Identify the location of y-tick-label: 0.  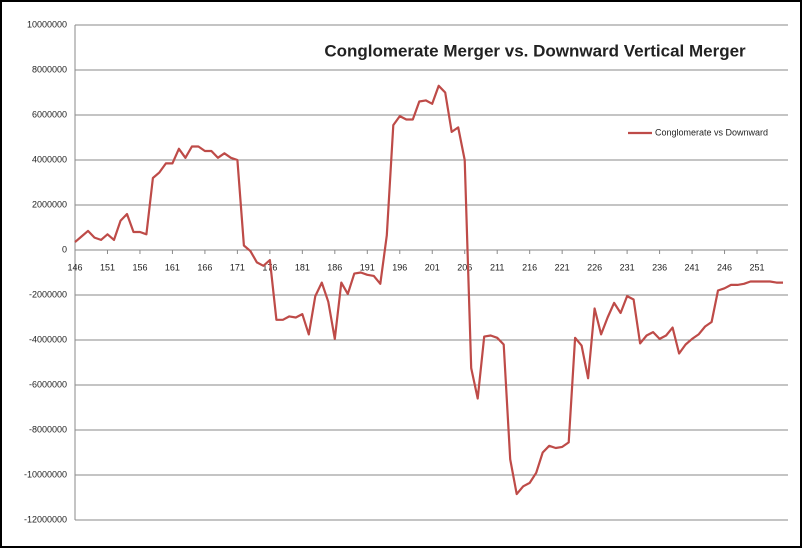
(64, 249).